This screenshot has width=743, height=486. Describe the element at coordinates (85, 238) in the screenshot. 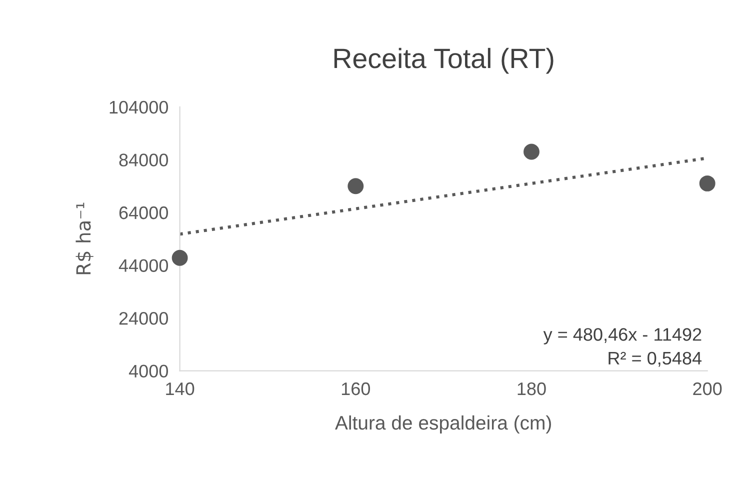

I see `y-axis-title: R$ ha⁻¹` at that location.